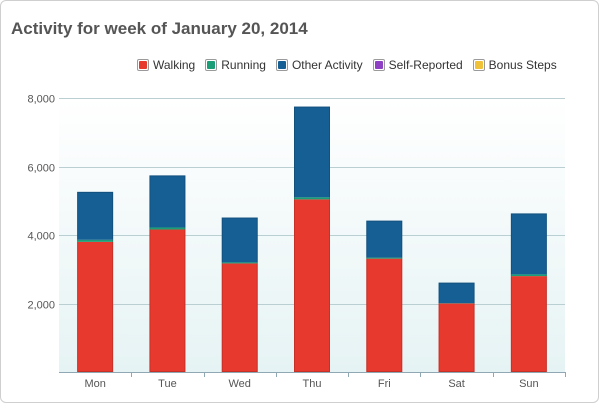 Image resolution: width=599 pixels, height=404 pixels. I want to click on bar-sun-walking, so click(529, 324).